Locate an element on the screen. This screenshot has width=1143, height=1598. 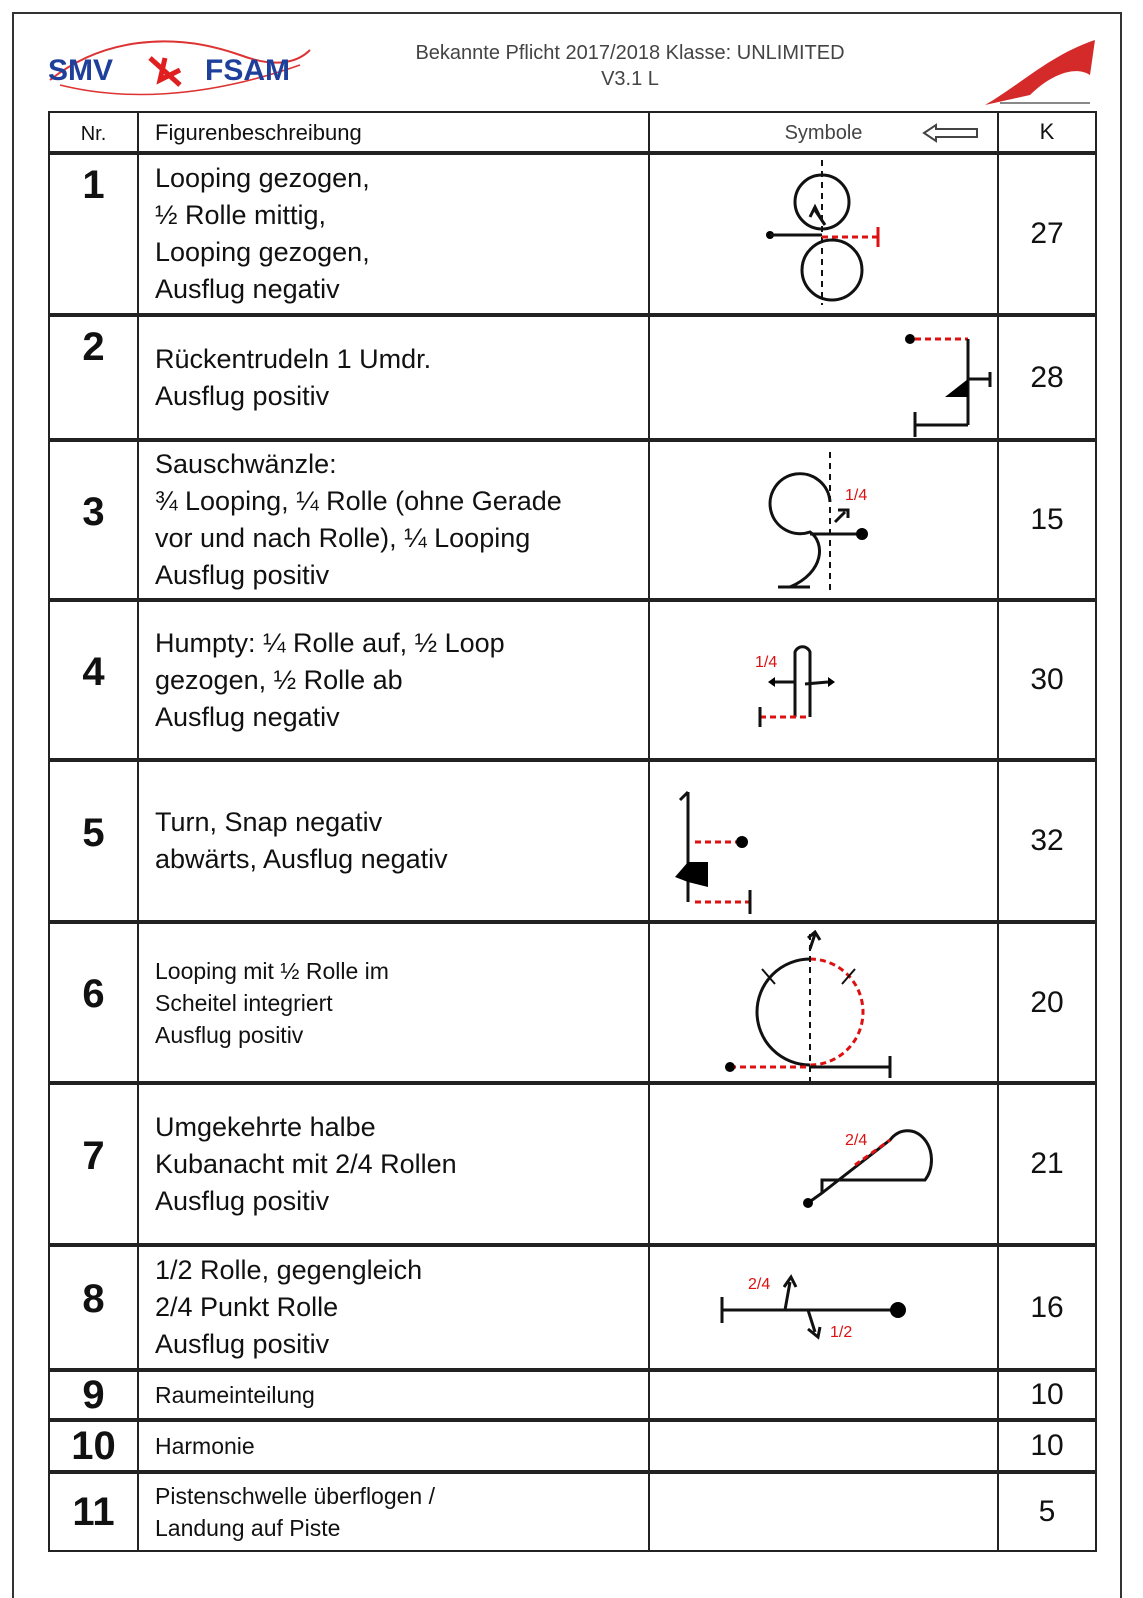
column-header: Nr. is located at coordinates (94, 132).